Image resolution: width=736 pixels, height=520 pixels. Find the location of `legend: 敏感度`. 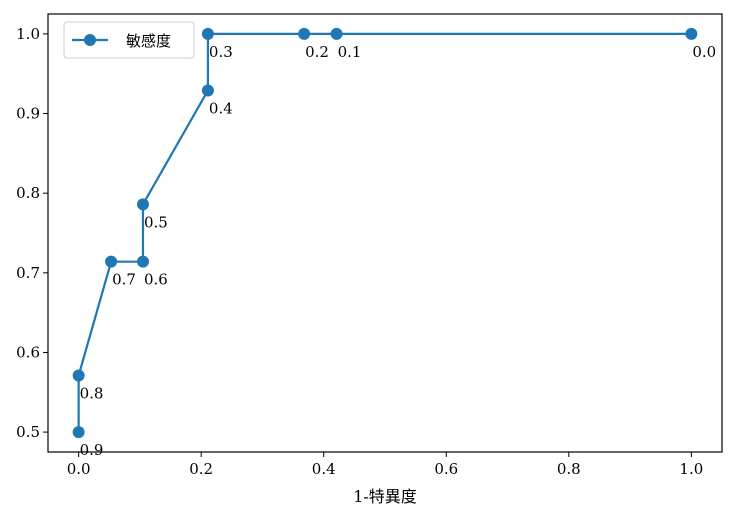

legend: 敏感度 is located at coordinates (129, 40).